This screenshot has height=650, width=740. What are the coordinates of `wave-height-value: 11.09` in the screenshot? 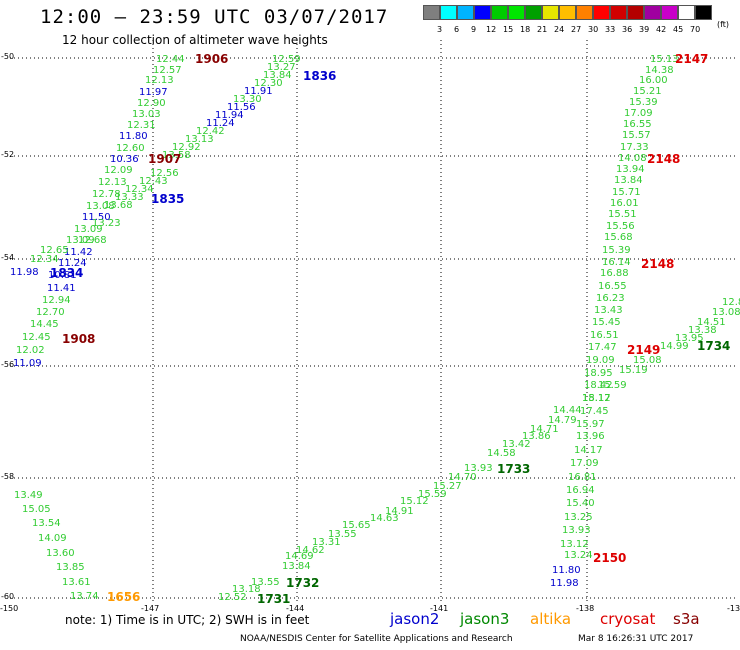 It's located at (27, 363).